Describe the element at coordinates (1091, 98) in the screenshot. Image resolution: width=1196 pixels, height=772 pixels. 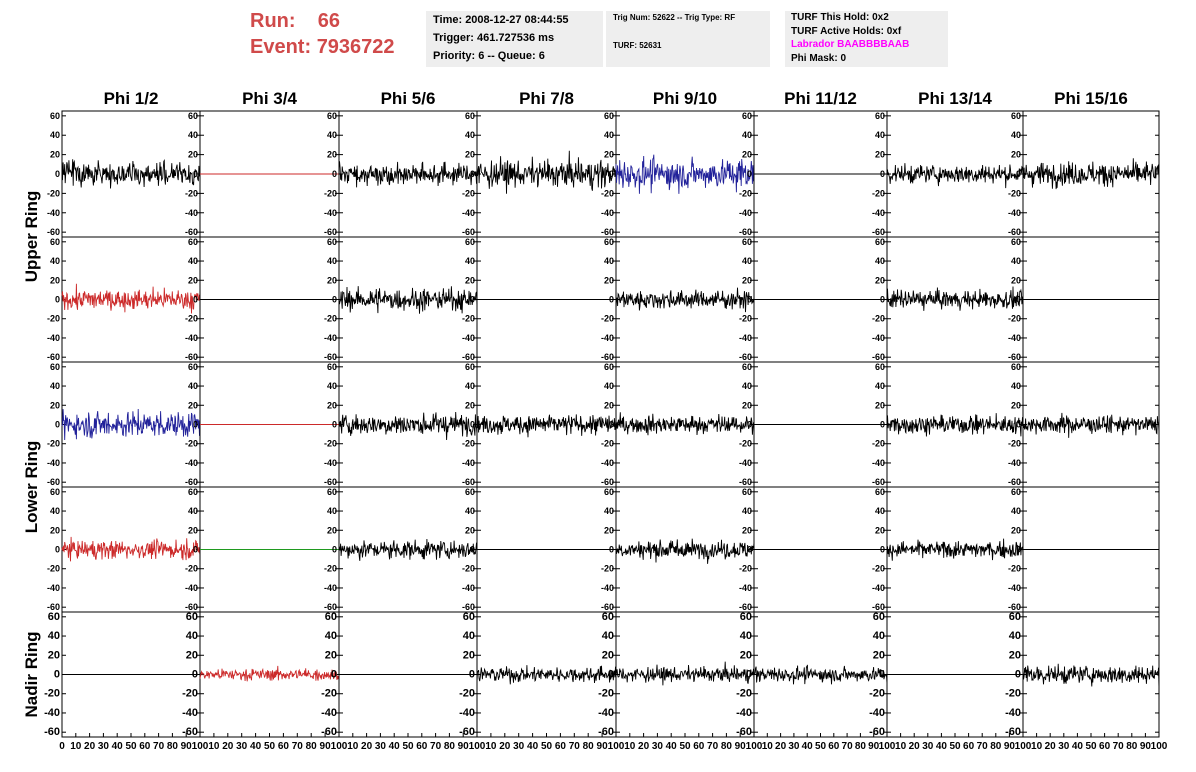
I see `column-header-8: Phi 15/16` at that location.